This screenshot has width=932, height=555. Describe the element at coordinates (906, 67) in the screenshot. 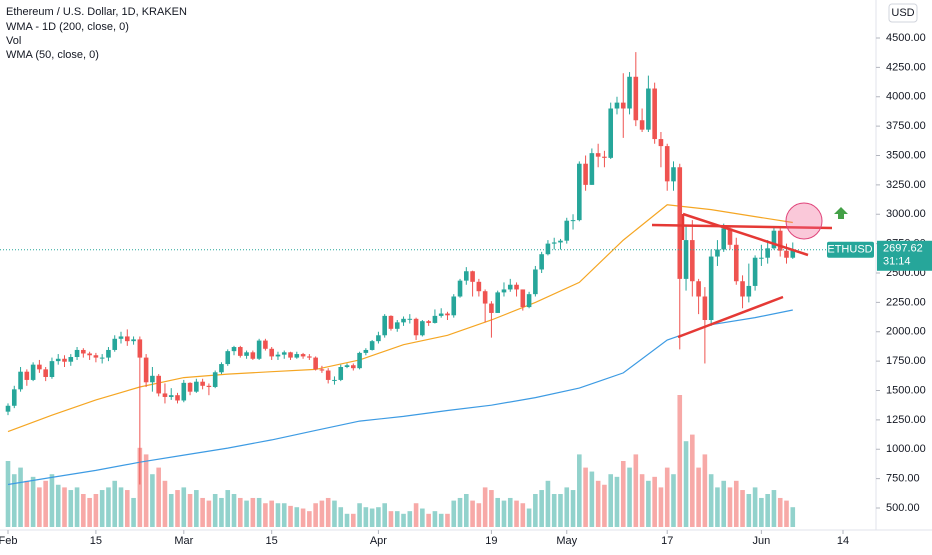

I see `y-tick-label: 4250.00` at that location.